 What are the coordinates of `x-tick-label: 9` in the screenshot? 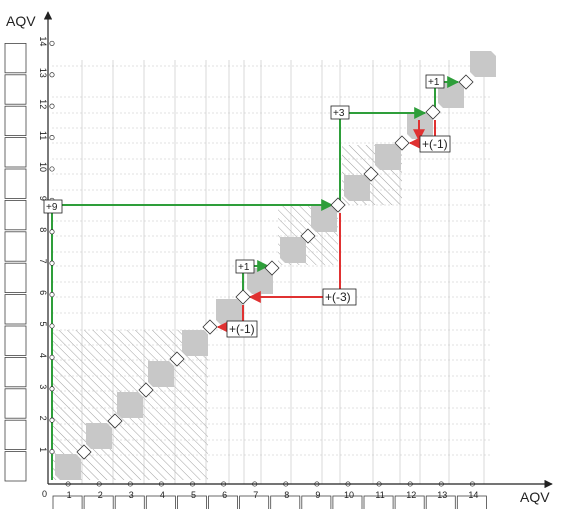 It's located at (317, 495).